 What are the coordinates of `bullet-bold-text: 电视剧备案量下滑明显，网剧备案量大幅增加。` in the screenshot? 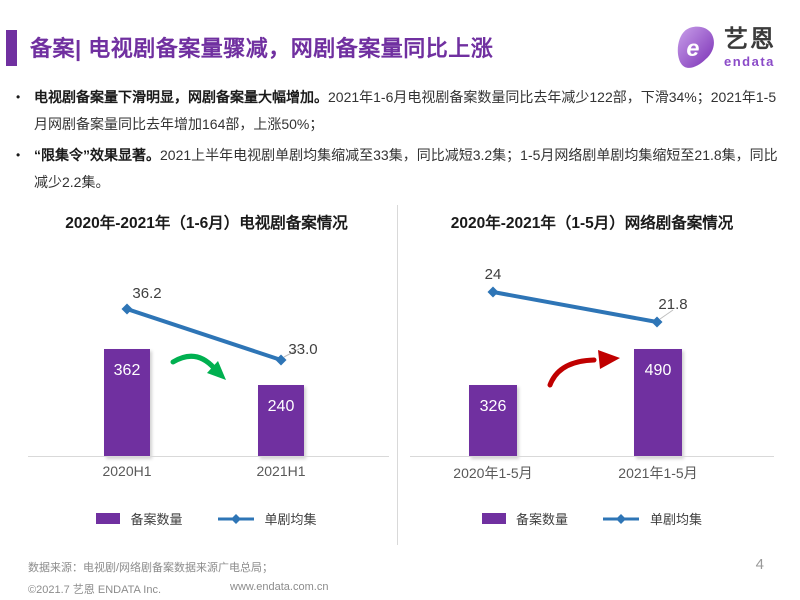 It's located at (181, 97).